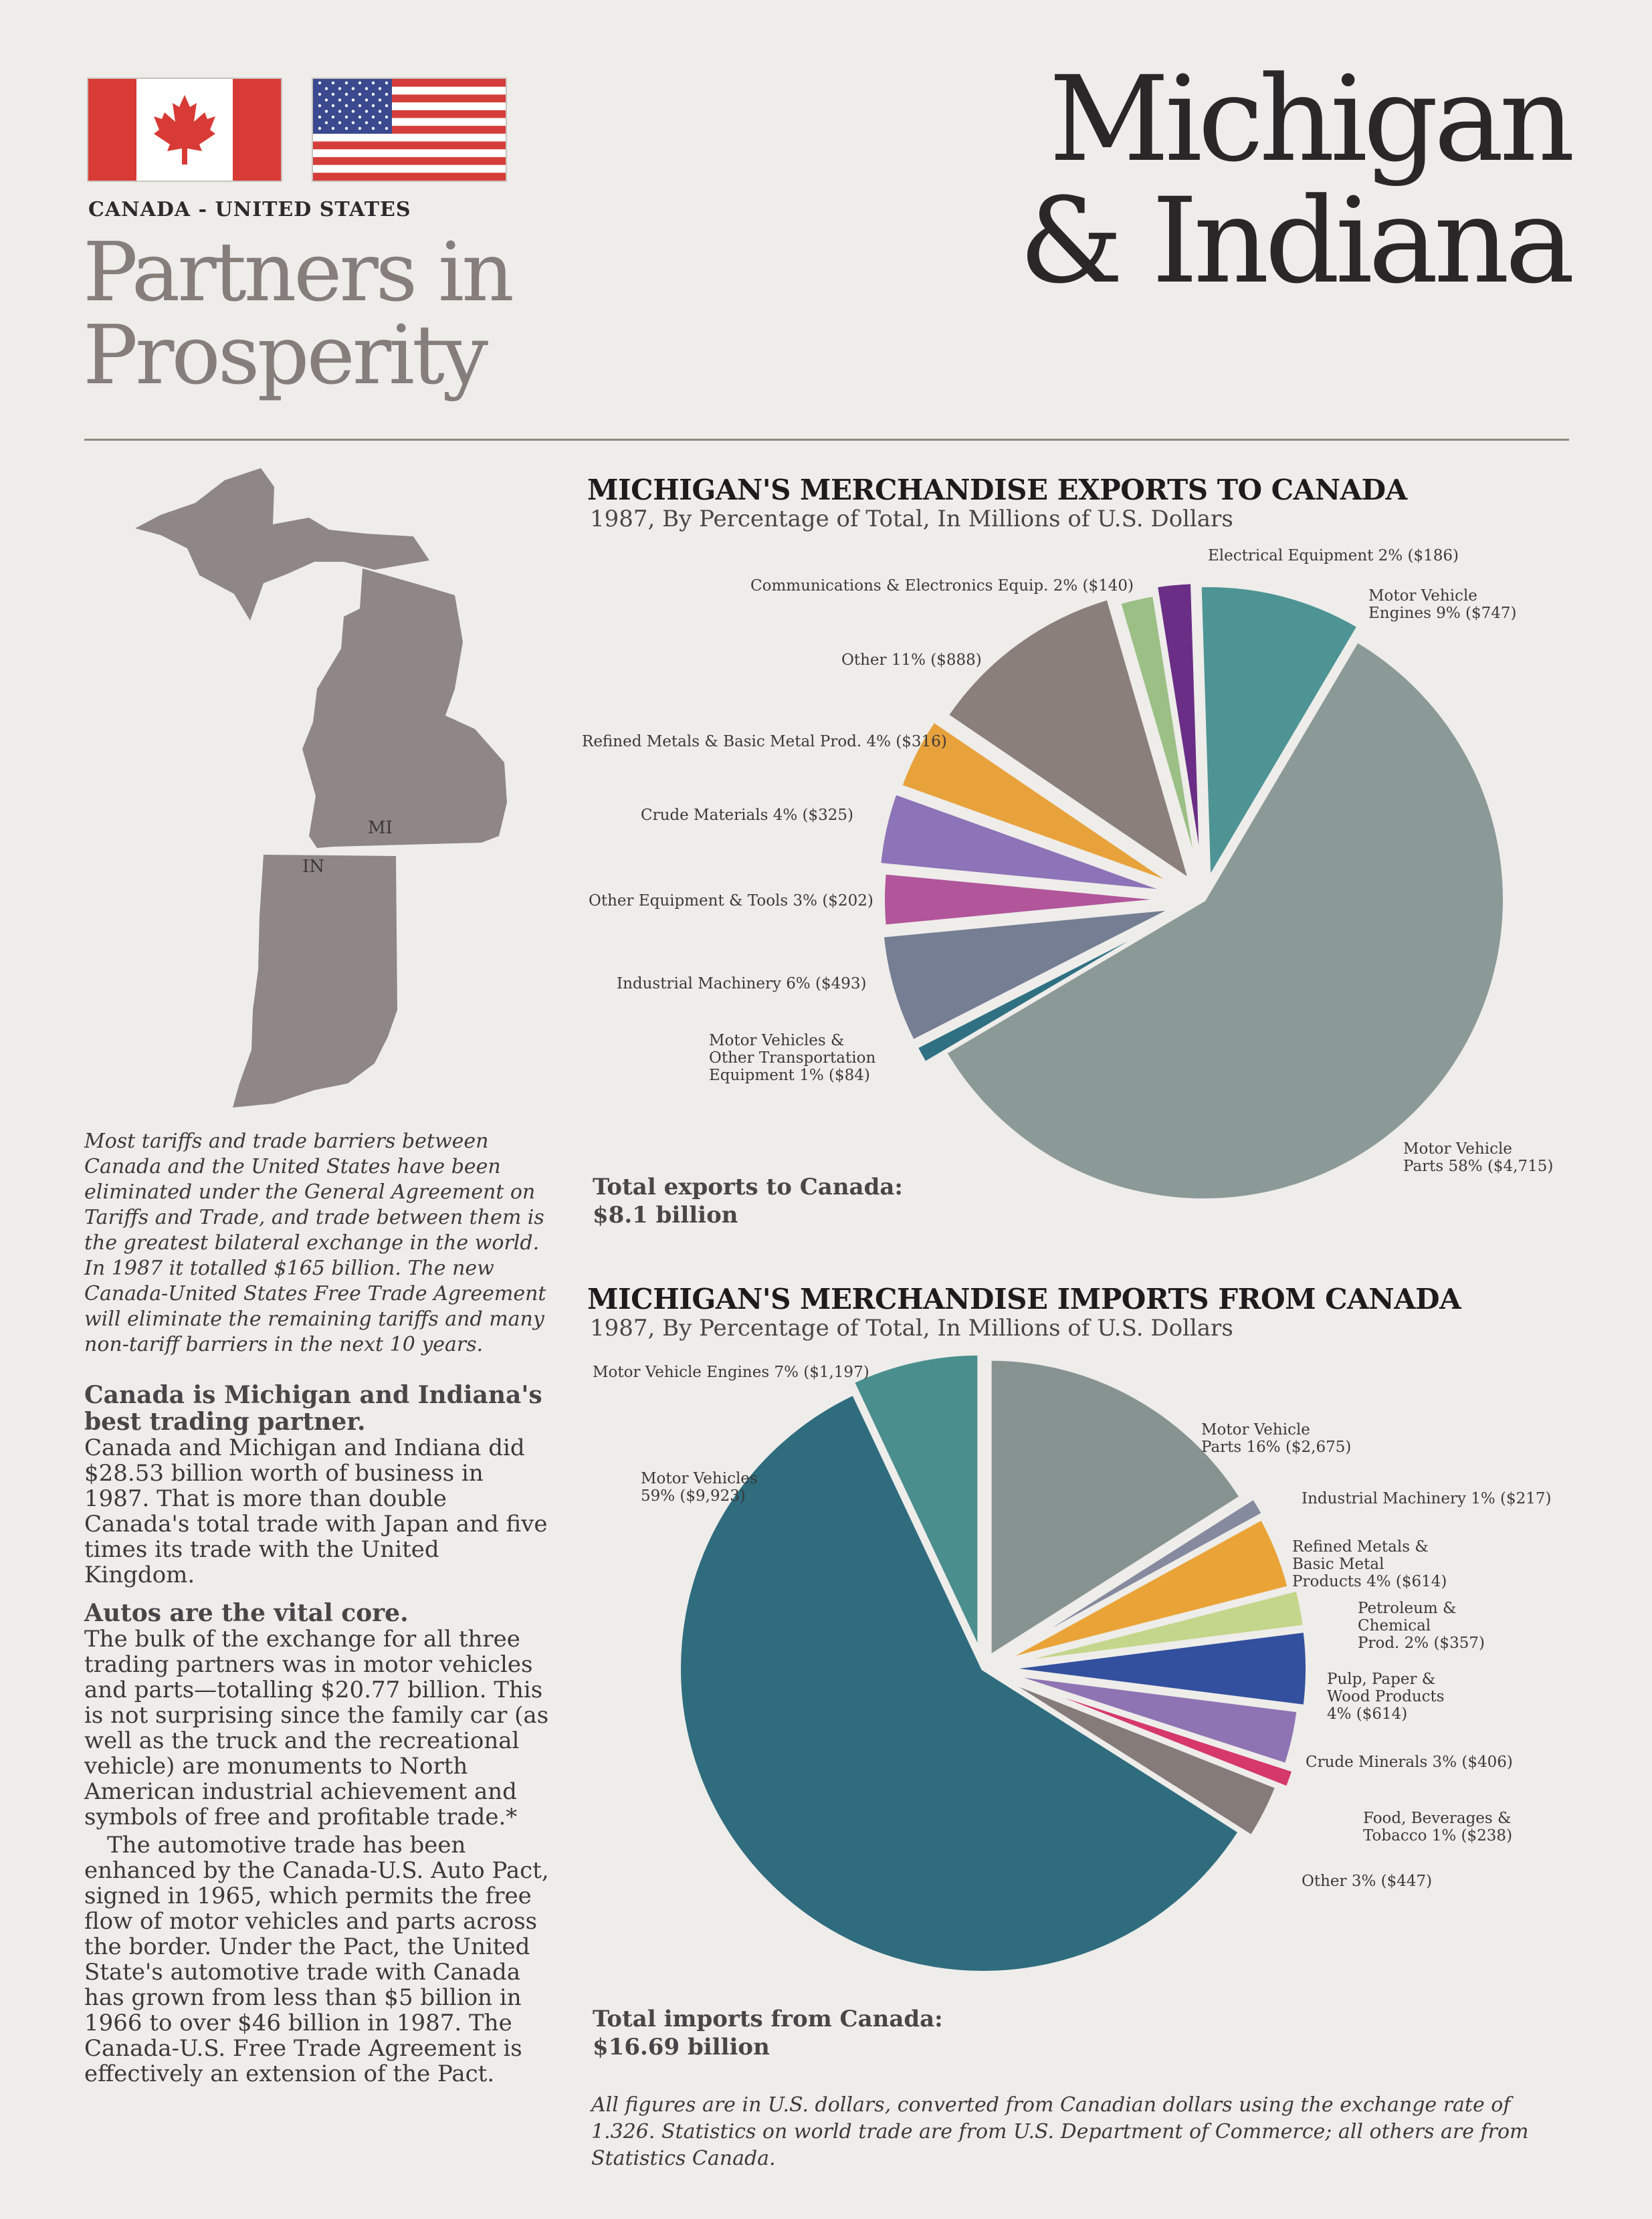 This screenshot has height=2219, width=1652. Describe the element at coordinates (1276, 1438) in the screenshot. I see `slice-label: Motor Vehicle Parts 16% ($2,675)` at that location.